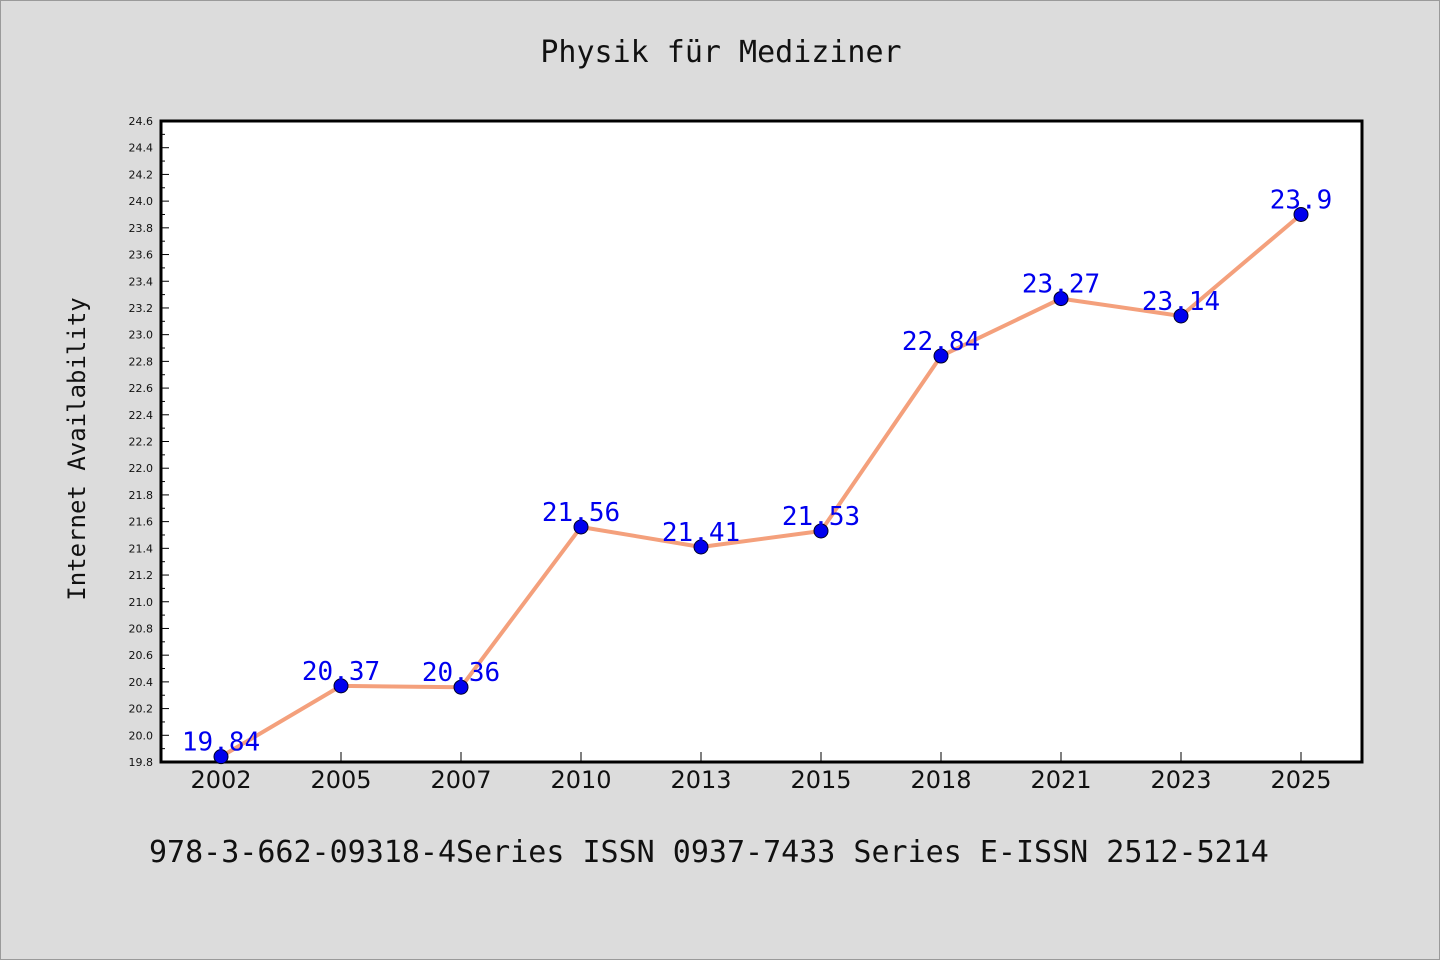 Image resolution: width=1440 pixels, height=960 pixels. Describe the element at coordinates (141, 148) in the screenshot. I see `y-tick-label: 24.4` at that location.